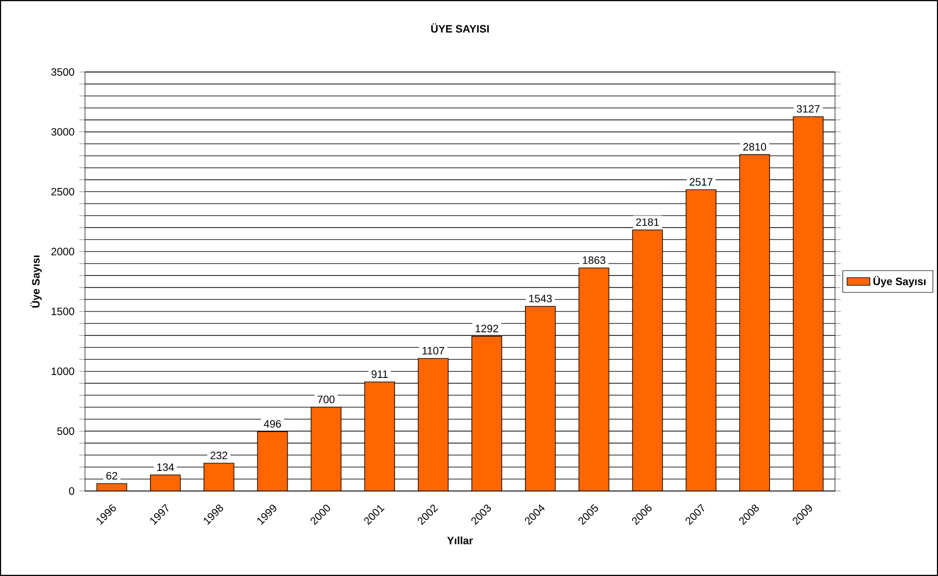  Describe the element at coordinates (754, 147) in the screenshot. I see `data-label: 2810` at that location.